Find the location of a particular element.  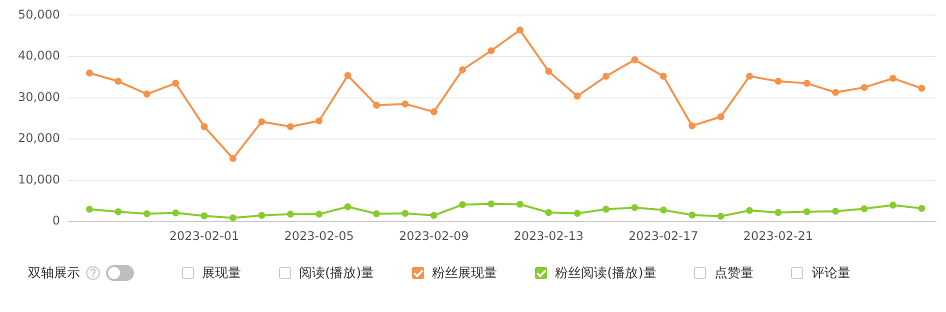

legend-label: 展现量 is located at coordinates (221, 273).